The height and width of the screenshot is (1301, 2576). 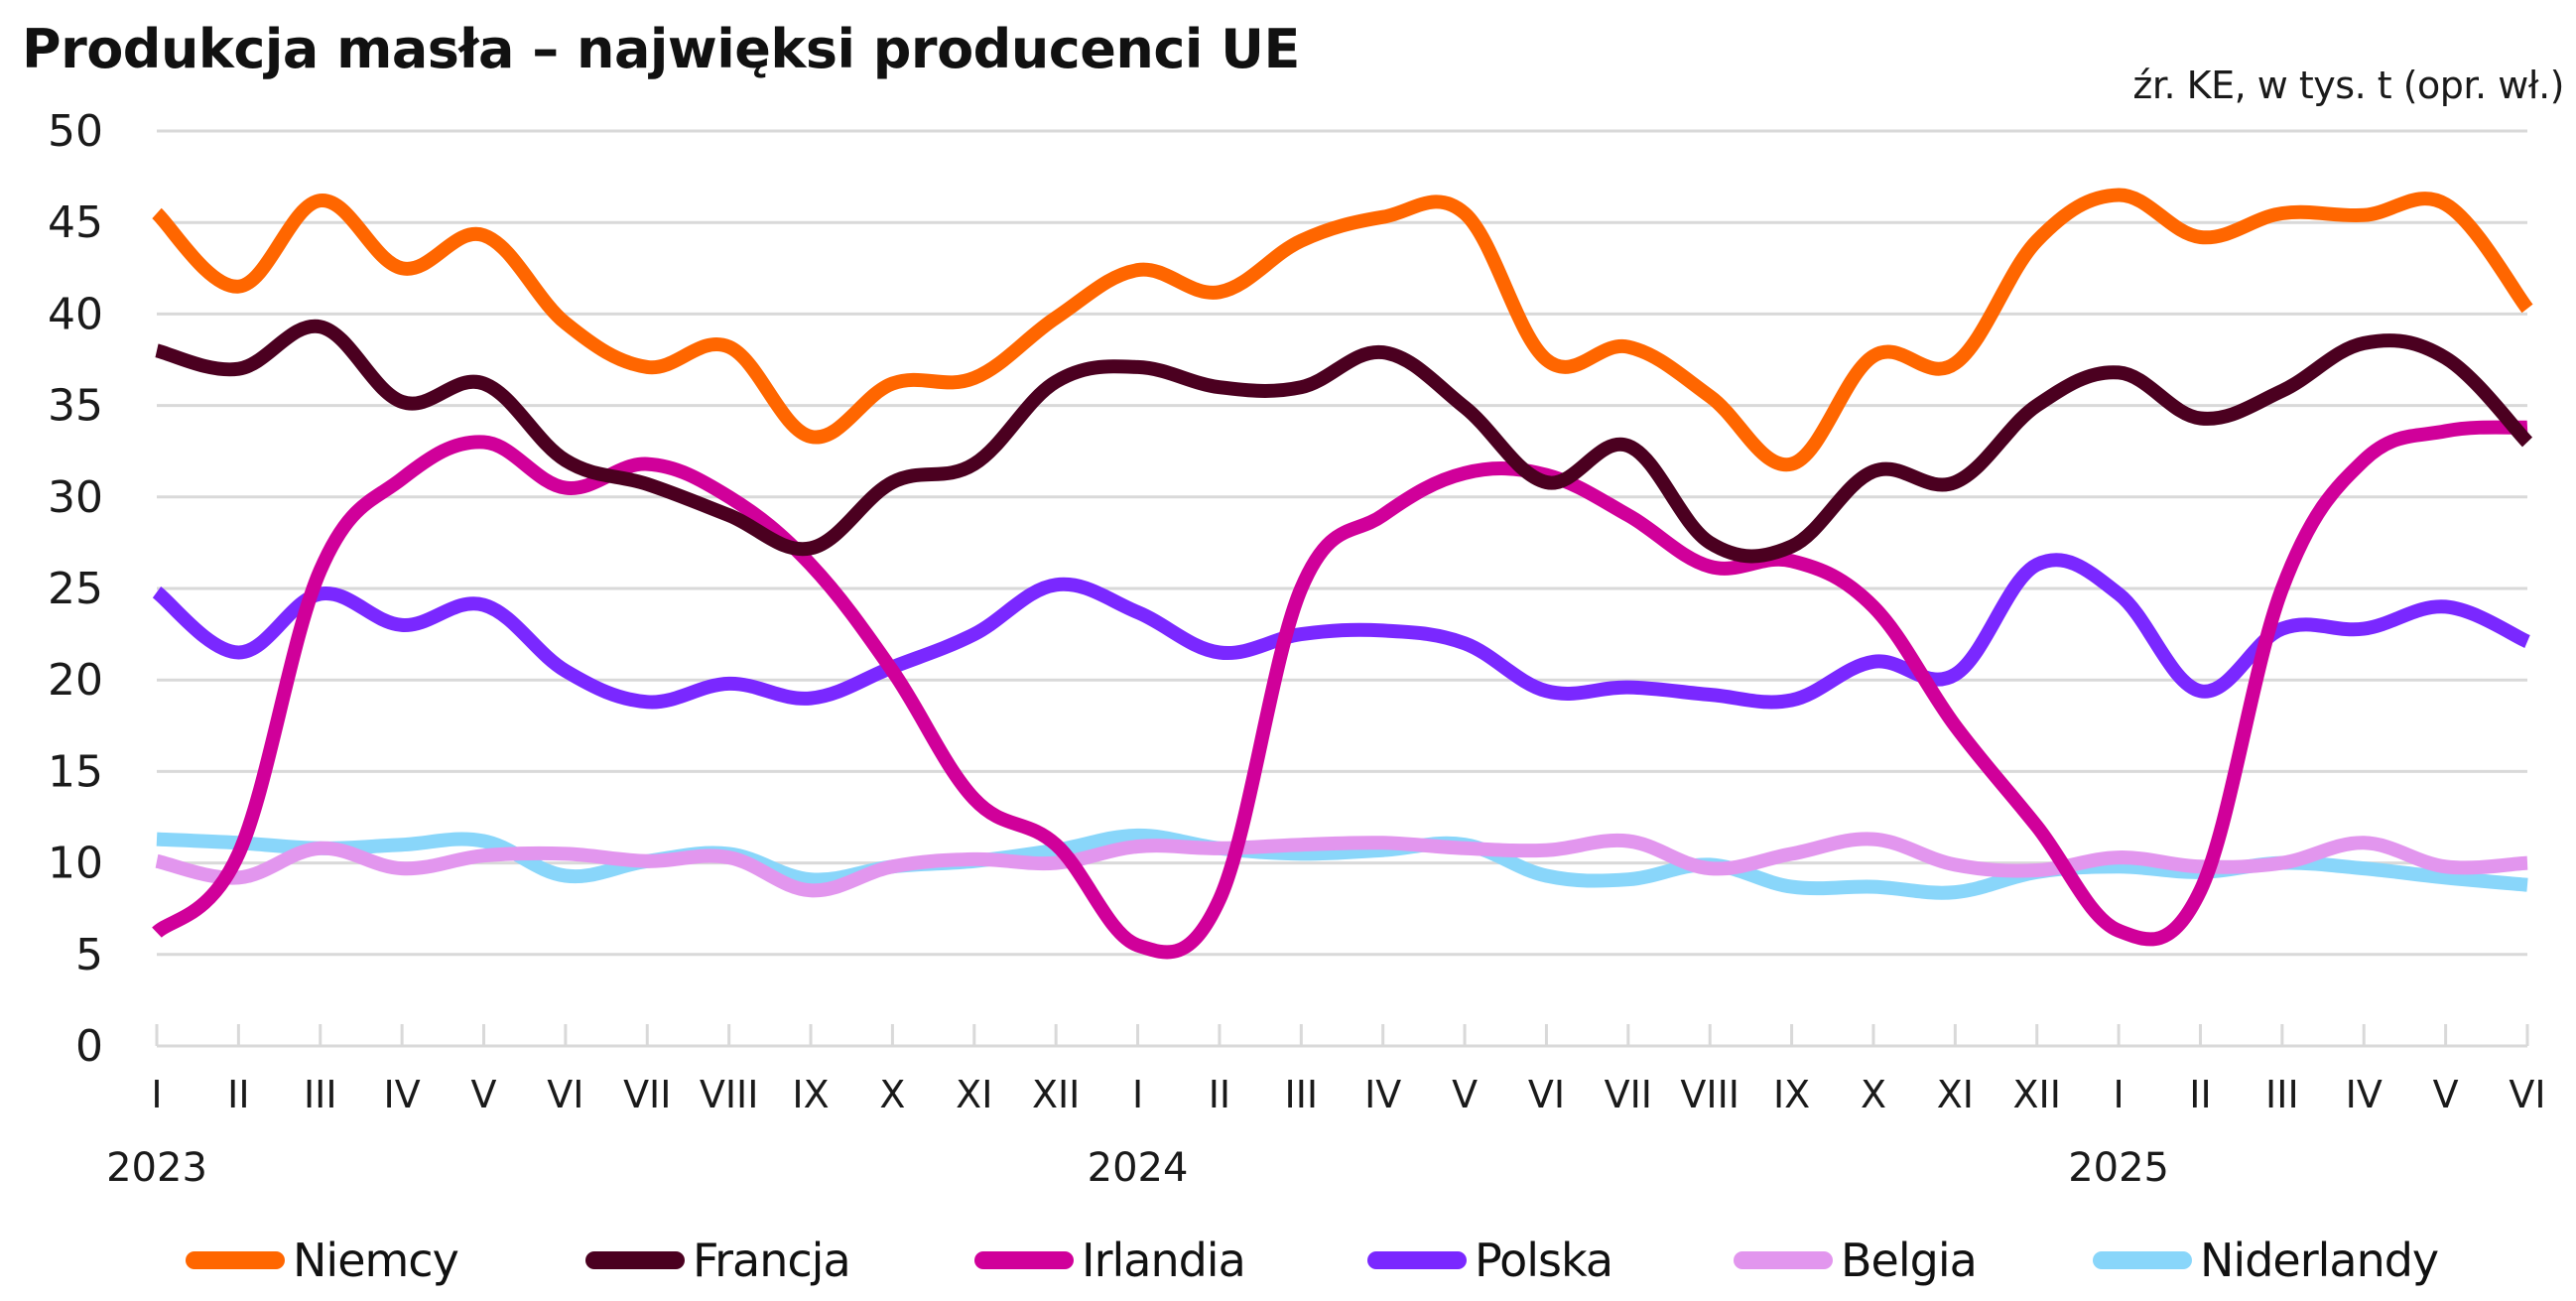 I want to click on x-tick-label: V, so click(x=484, y=1094).